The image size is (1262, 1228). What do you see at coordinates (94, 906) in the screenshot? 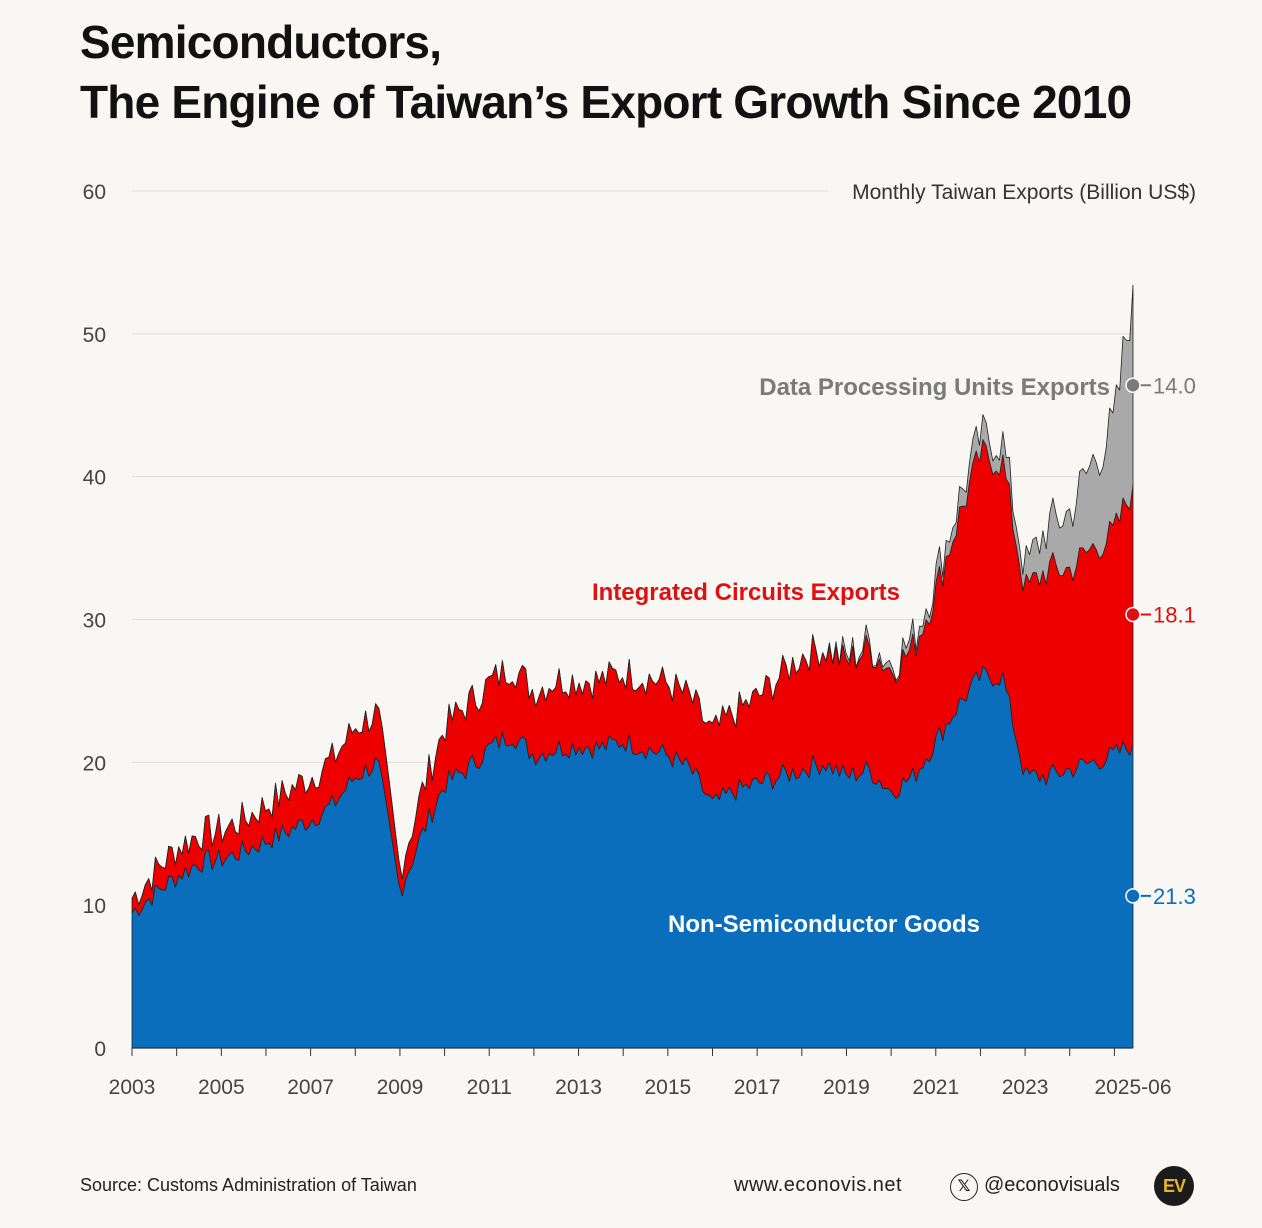
I see `y-tick-label: 10` at bounding box center [94, 906].